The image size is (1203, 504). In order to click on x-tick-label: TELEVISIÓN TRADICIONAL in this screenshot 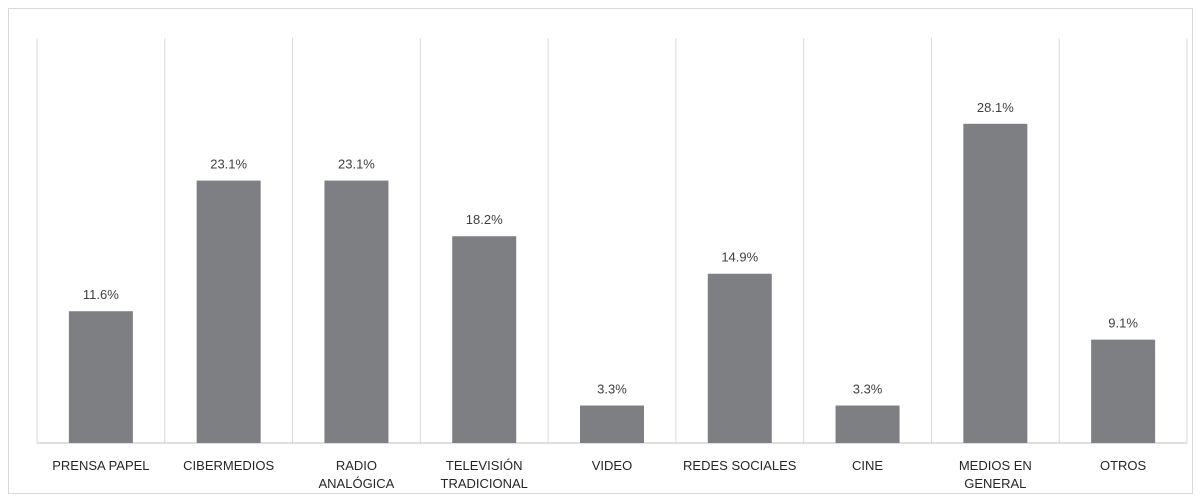, I will do `click(484, 474)`.